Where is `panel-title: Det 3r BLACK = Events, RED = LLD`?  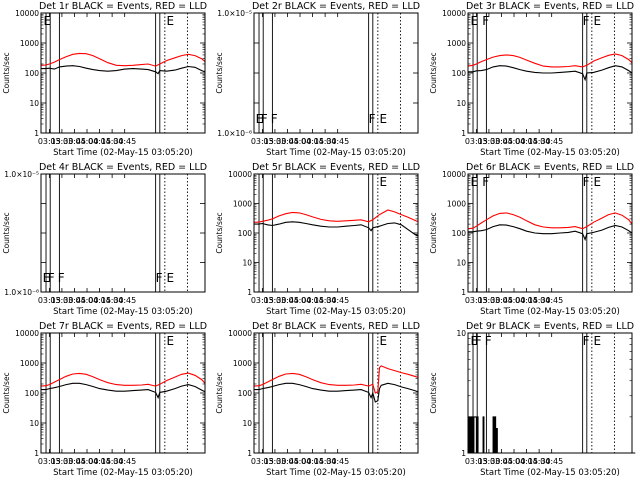 panel-title: Det 3r BLACK = Events, RED = LLD is located at coordinates (550, 6).